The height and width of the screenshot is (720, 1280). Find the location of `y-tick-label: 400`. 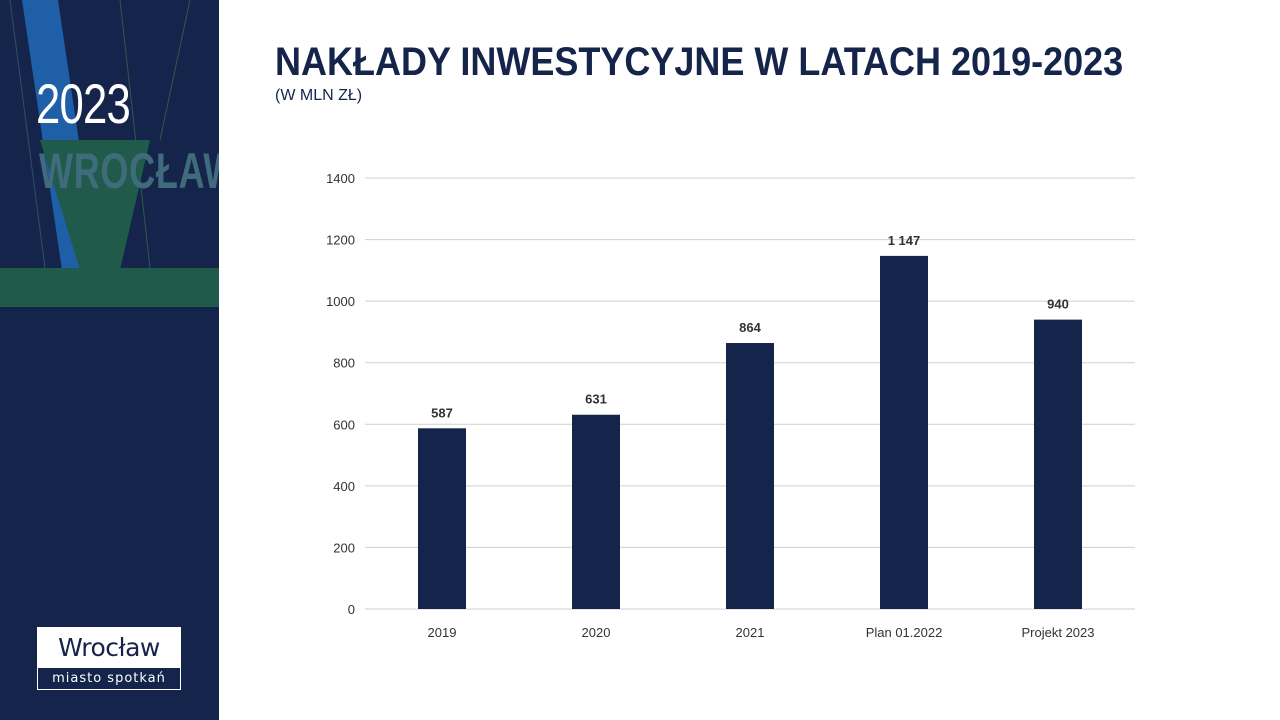

y-tick-label: 400 is located at coordinates (344, 486).